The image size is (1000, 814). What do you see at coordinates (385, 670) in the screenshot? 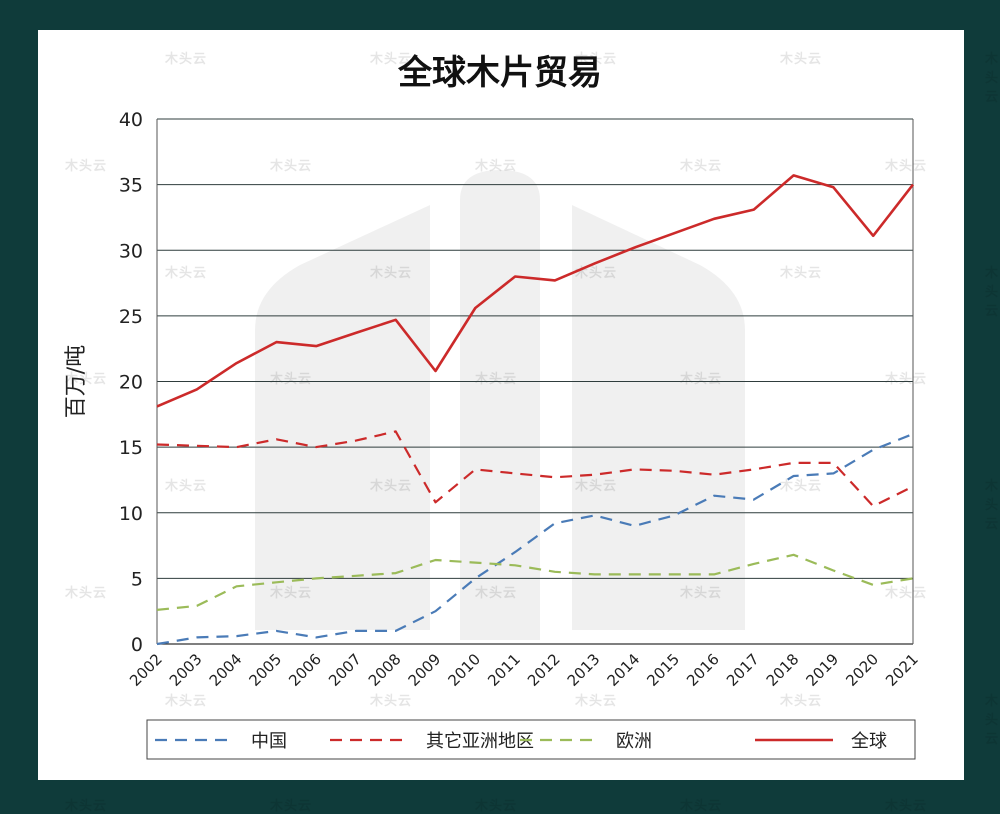
I see `x-tick-label: 2008` at bounding box center [385, 670].